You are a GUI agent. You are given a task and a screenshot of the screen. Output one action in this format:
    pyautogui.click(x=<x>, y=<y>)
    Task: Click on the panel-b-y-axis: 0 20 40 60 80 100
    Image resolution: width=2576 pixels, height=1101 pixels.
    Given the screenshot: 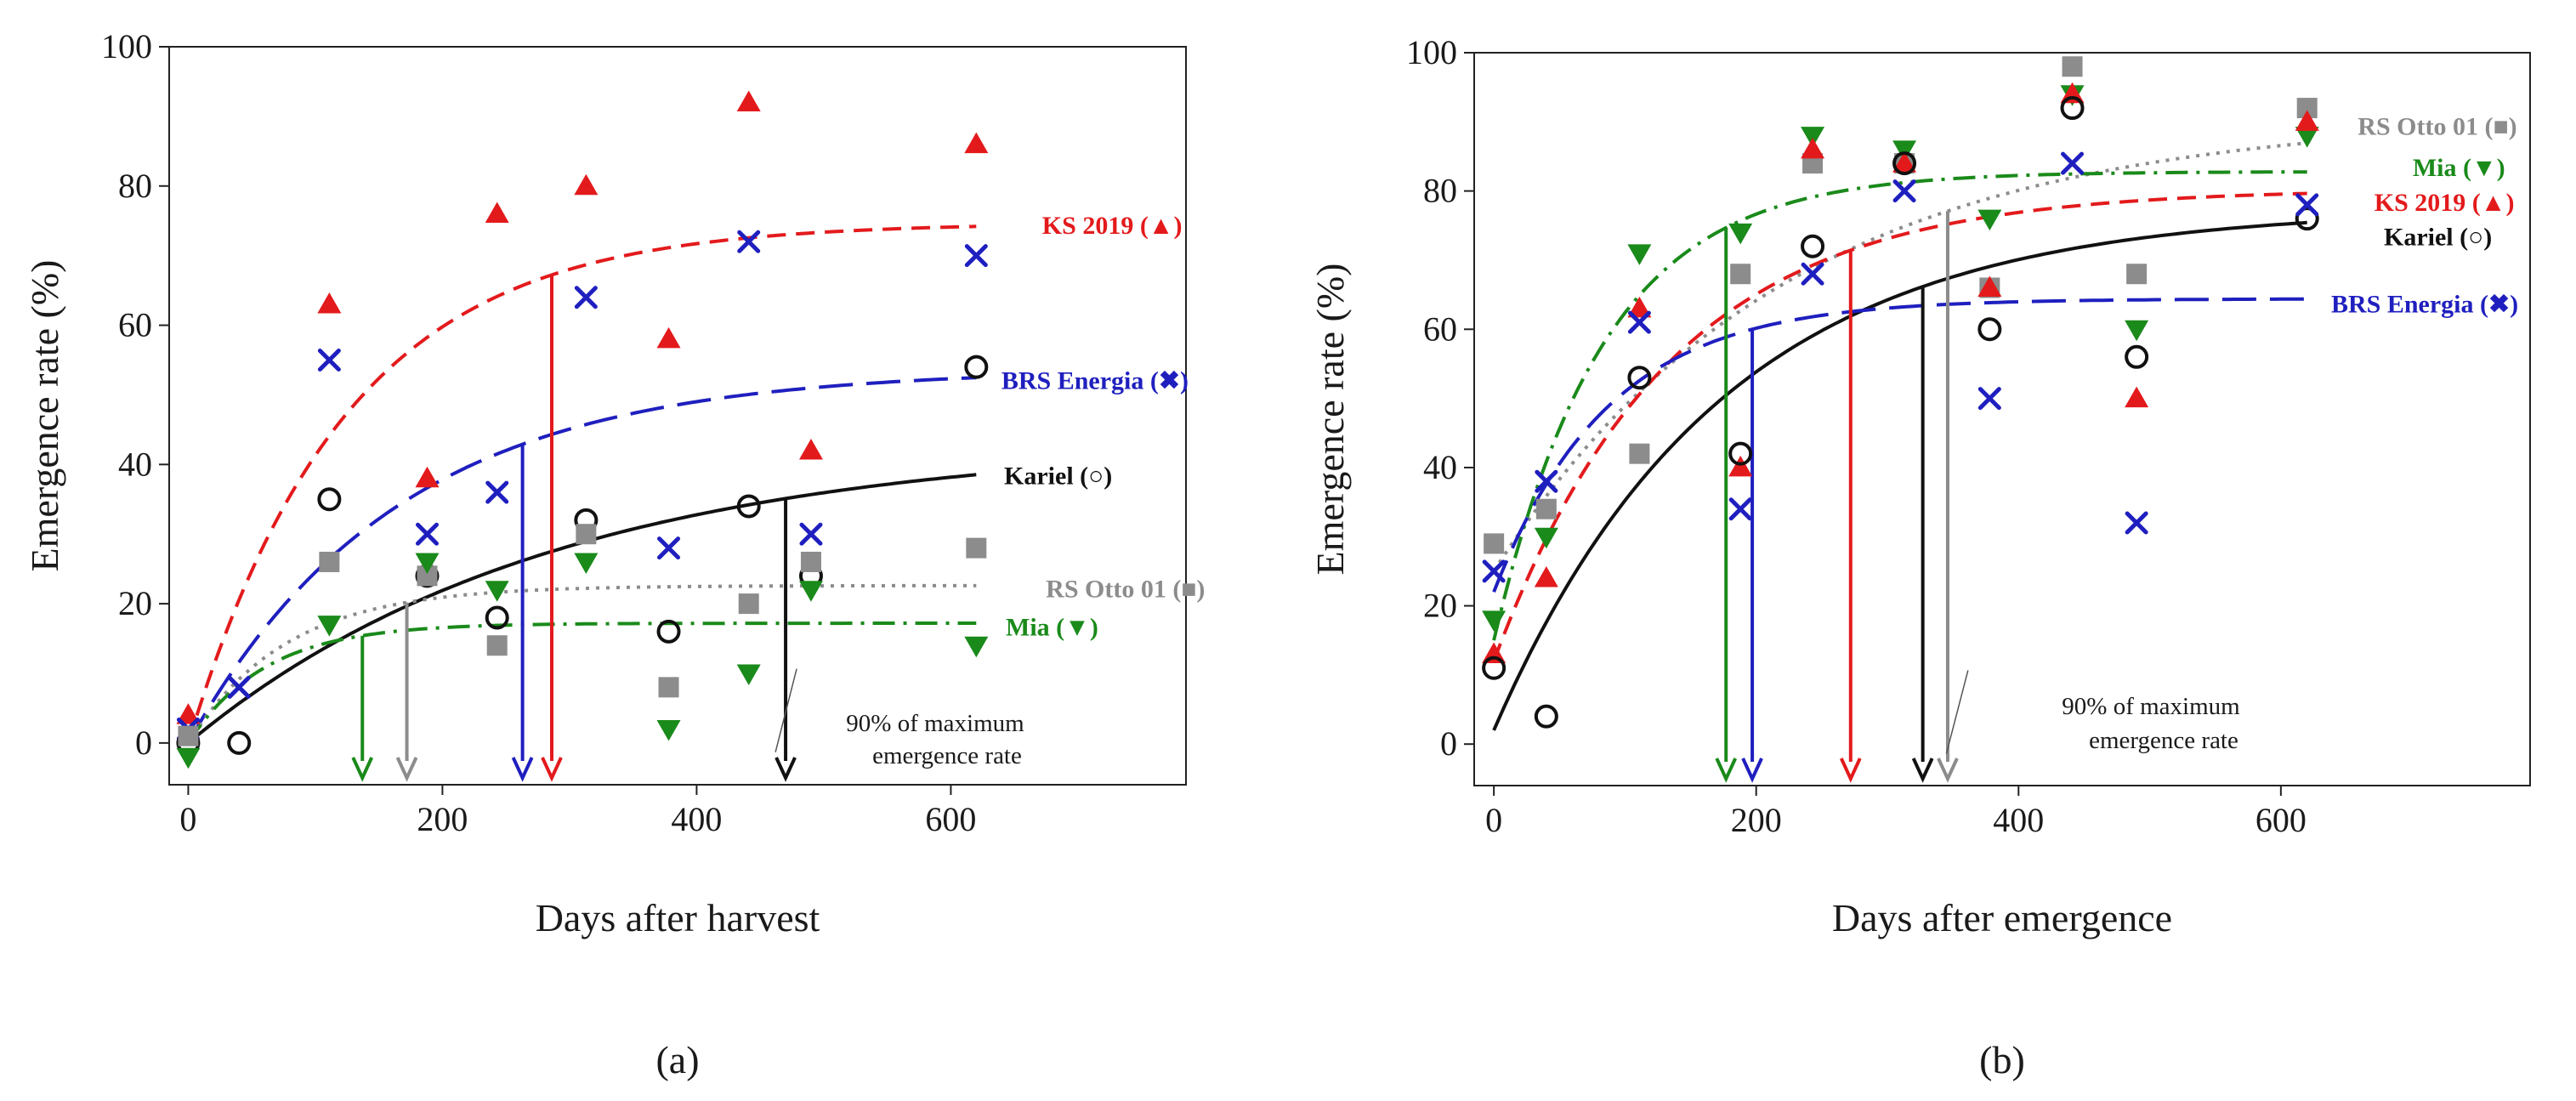 What is the action you would take?
    pyautogui.click(x=1440, y=398)
    